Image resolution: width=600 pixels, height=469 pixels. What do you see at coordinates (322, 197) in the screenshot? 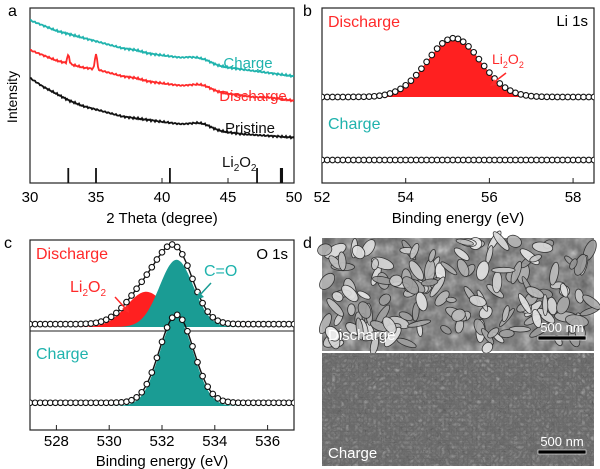
I see `x-tick-label-b: 52` at bounding box center [322, 197].